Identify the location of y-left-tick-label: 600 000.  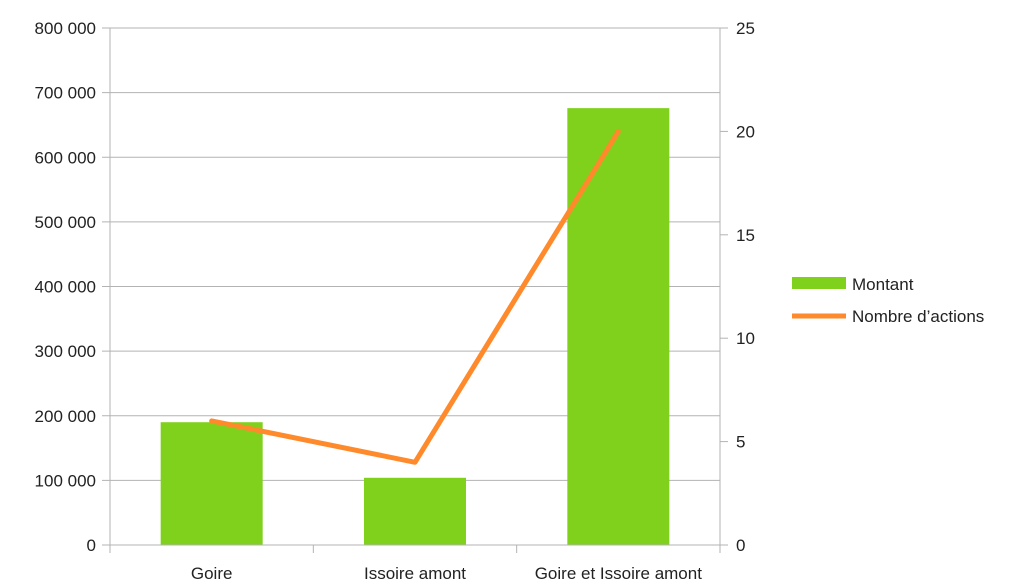
(65, 157).